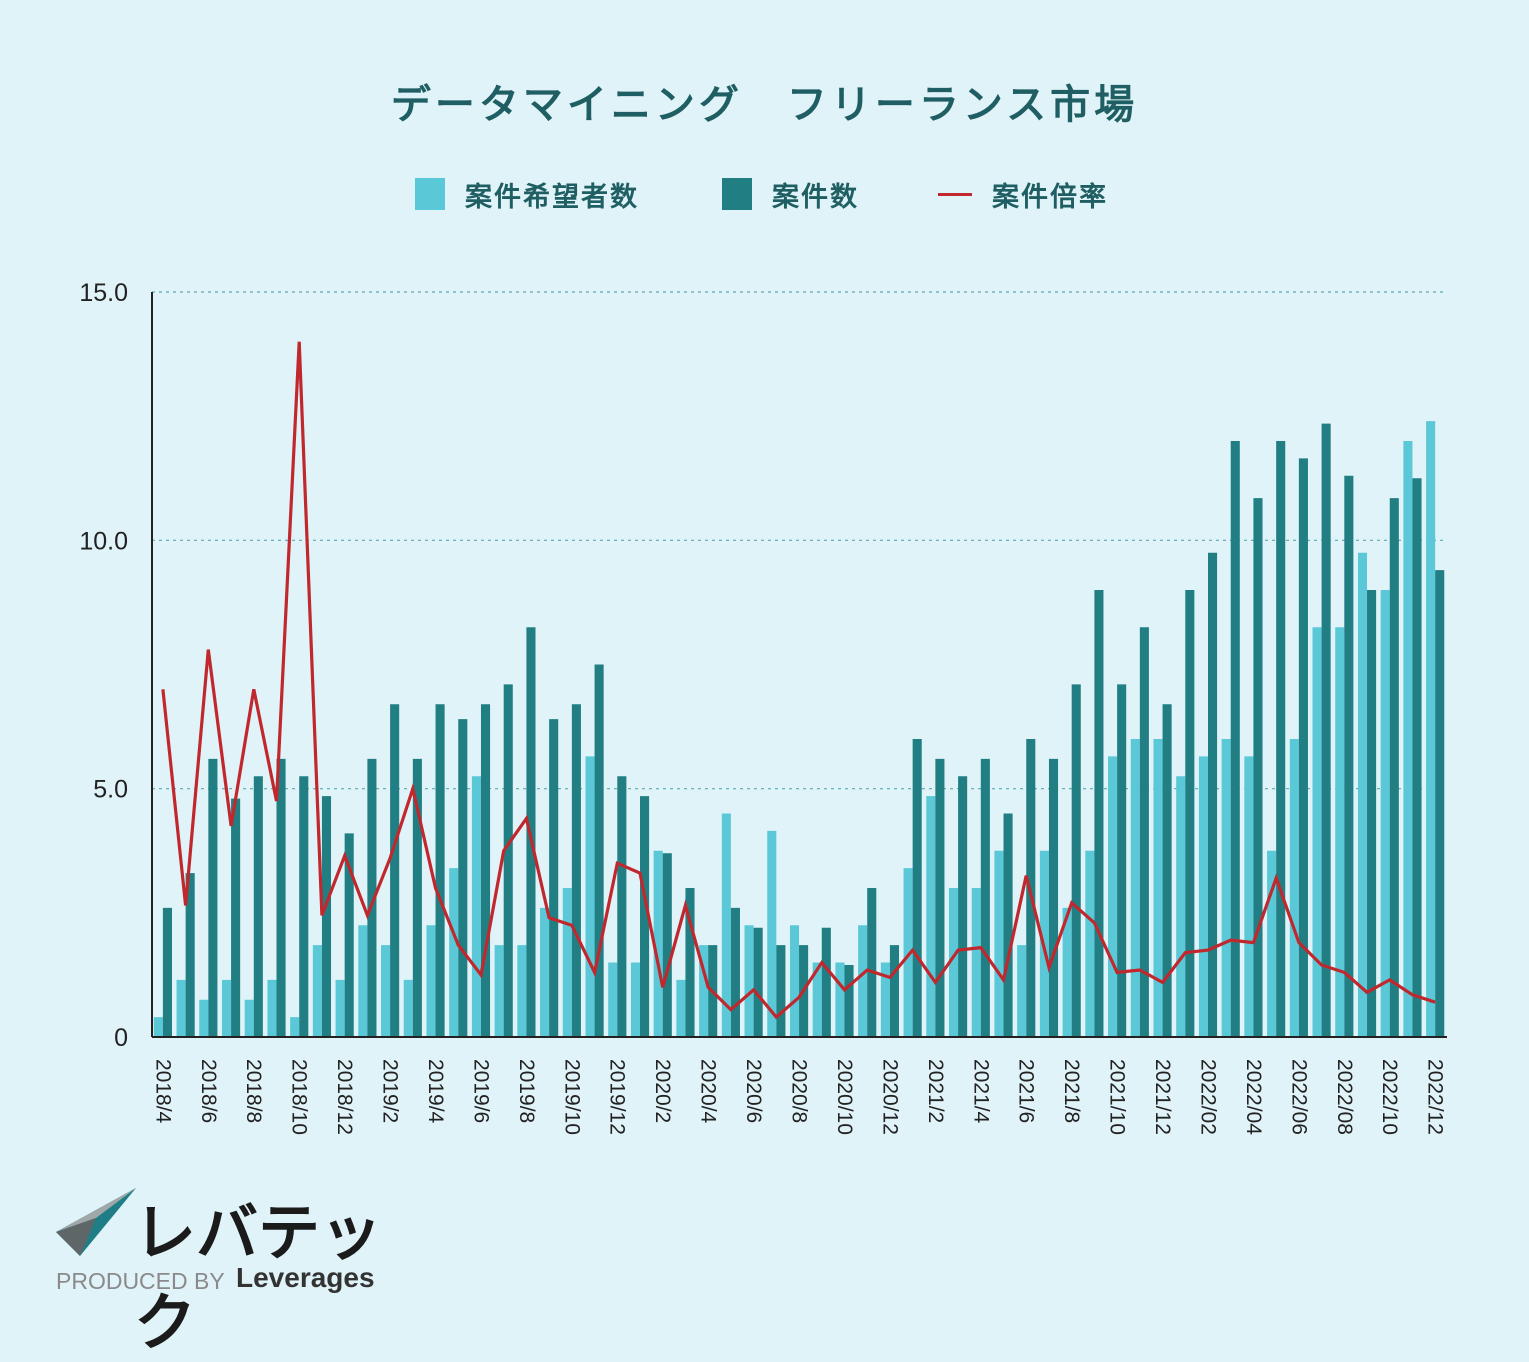 The height and width of the screenshot is (1362, 1529). I want to click on legend-item-projects: 案件数, so click(790, 194).